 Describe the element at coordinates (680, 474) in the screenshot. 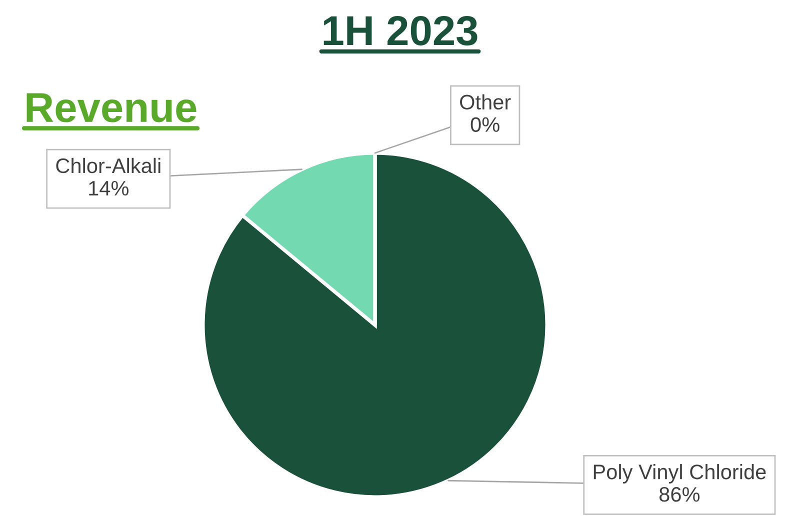

I see `slice-label: Poly Vinyl Chloride` at that location.